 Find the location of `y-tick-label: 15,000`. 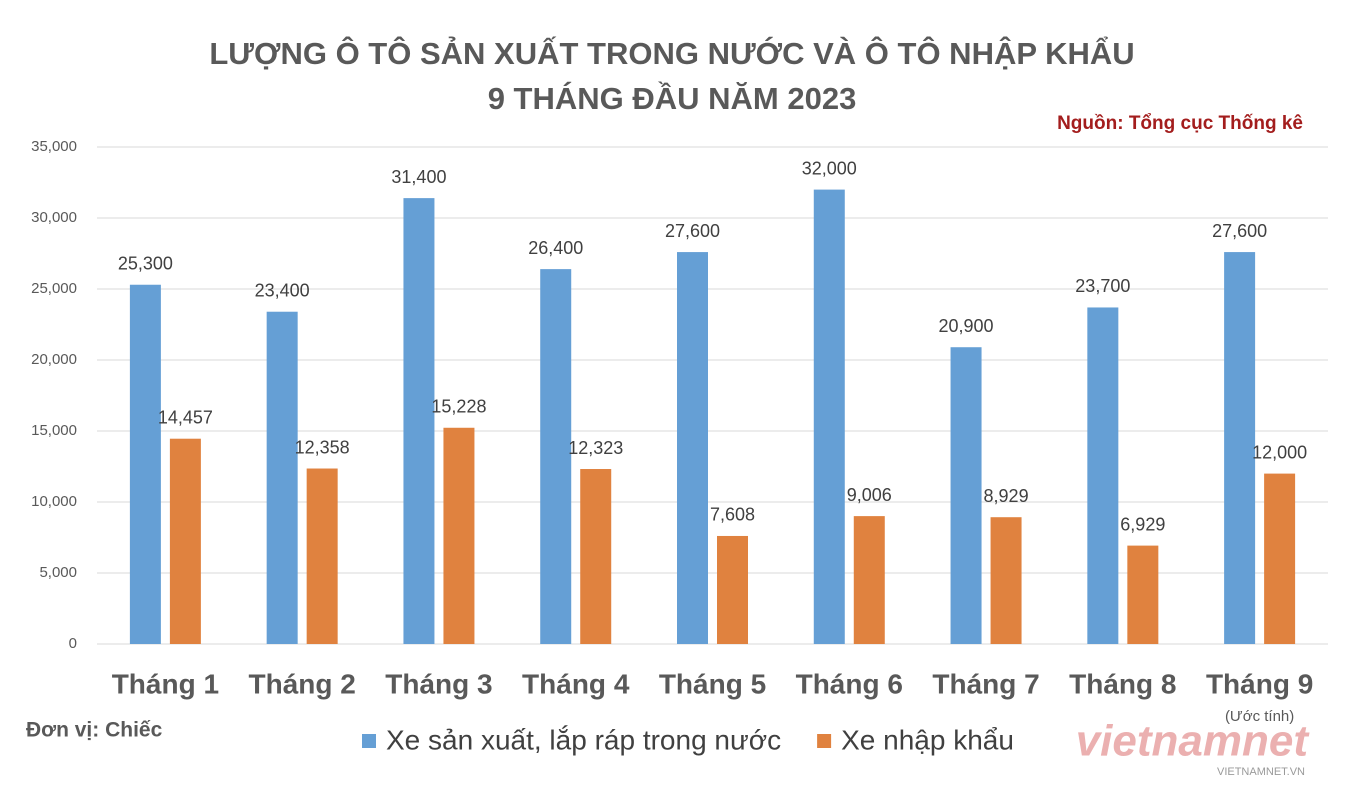

y-tick-label: 15,000 is located at coordinates (54, 430).